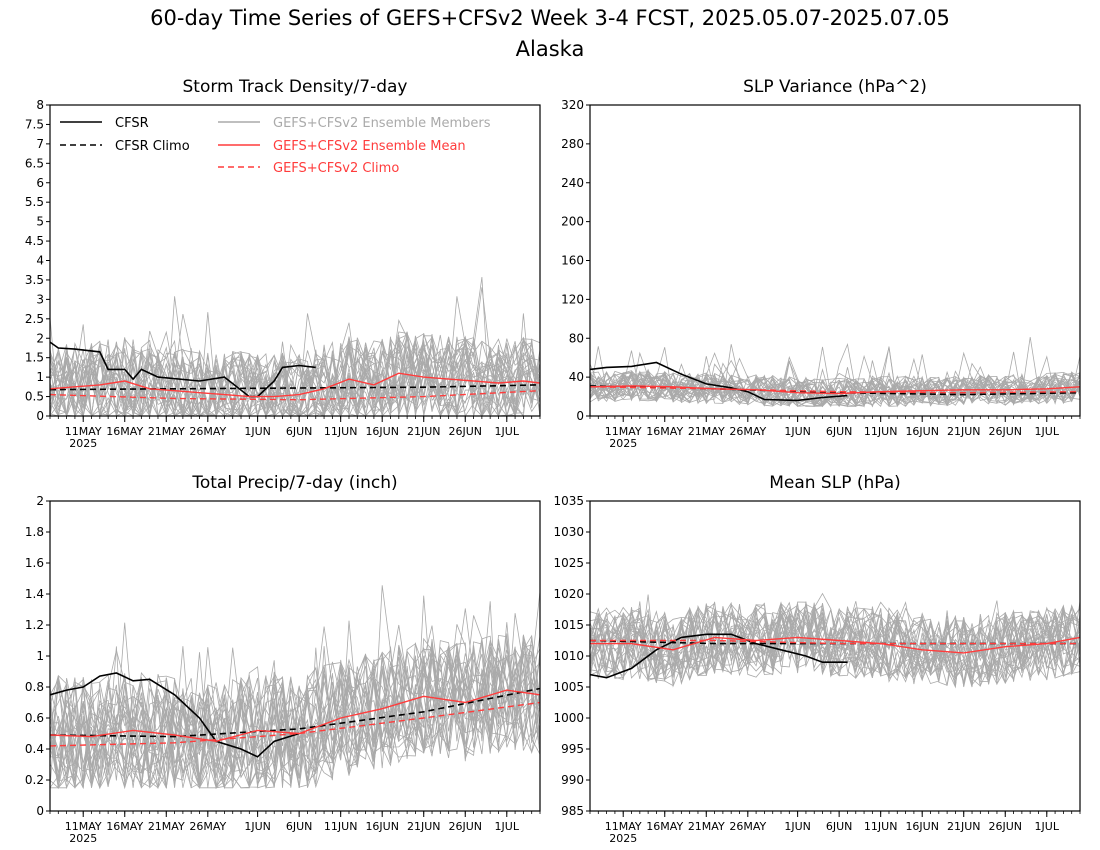  Describe the element at coordinates (1047, 826) in the screenshot. I see `x-tick-label: 1JUL` at that location.